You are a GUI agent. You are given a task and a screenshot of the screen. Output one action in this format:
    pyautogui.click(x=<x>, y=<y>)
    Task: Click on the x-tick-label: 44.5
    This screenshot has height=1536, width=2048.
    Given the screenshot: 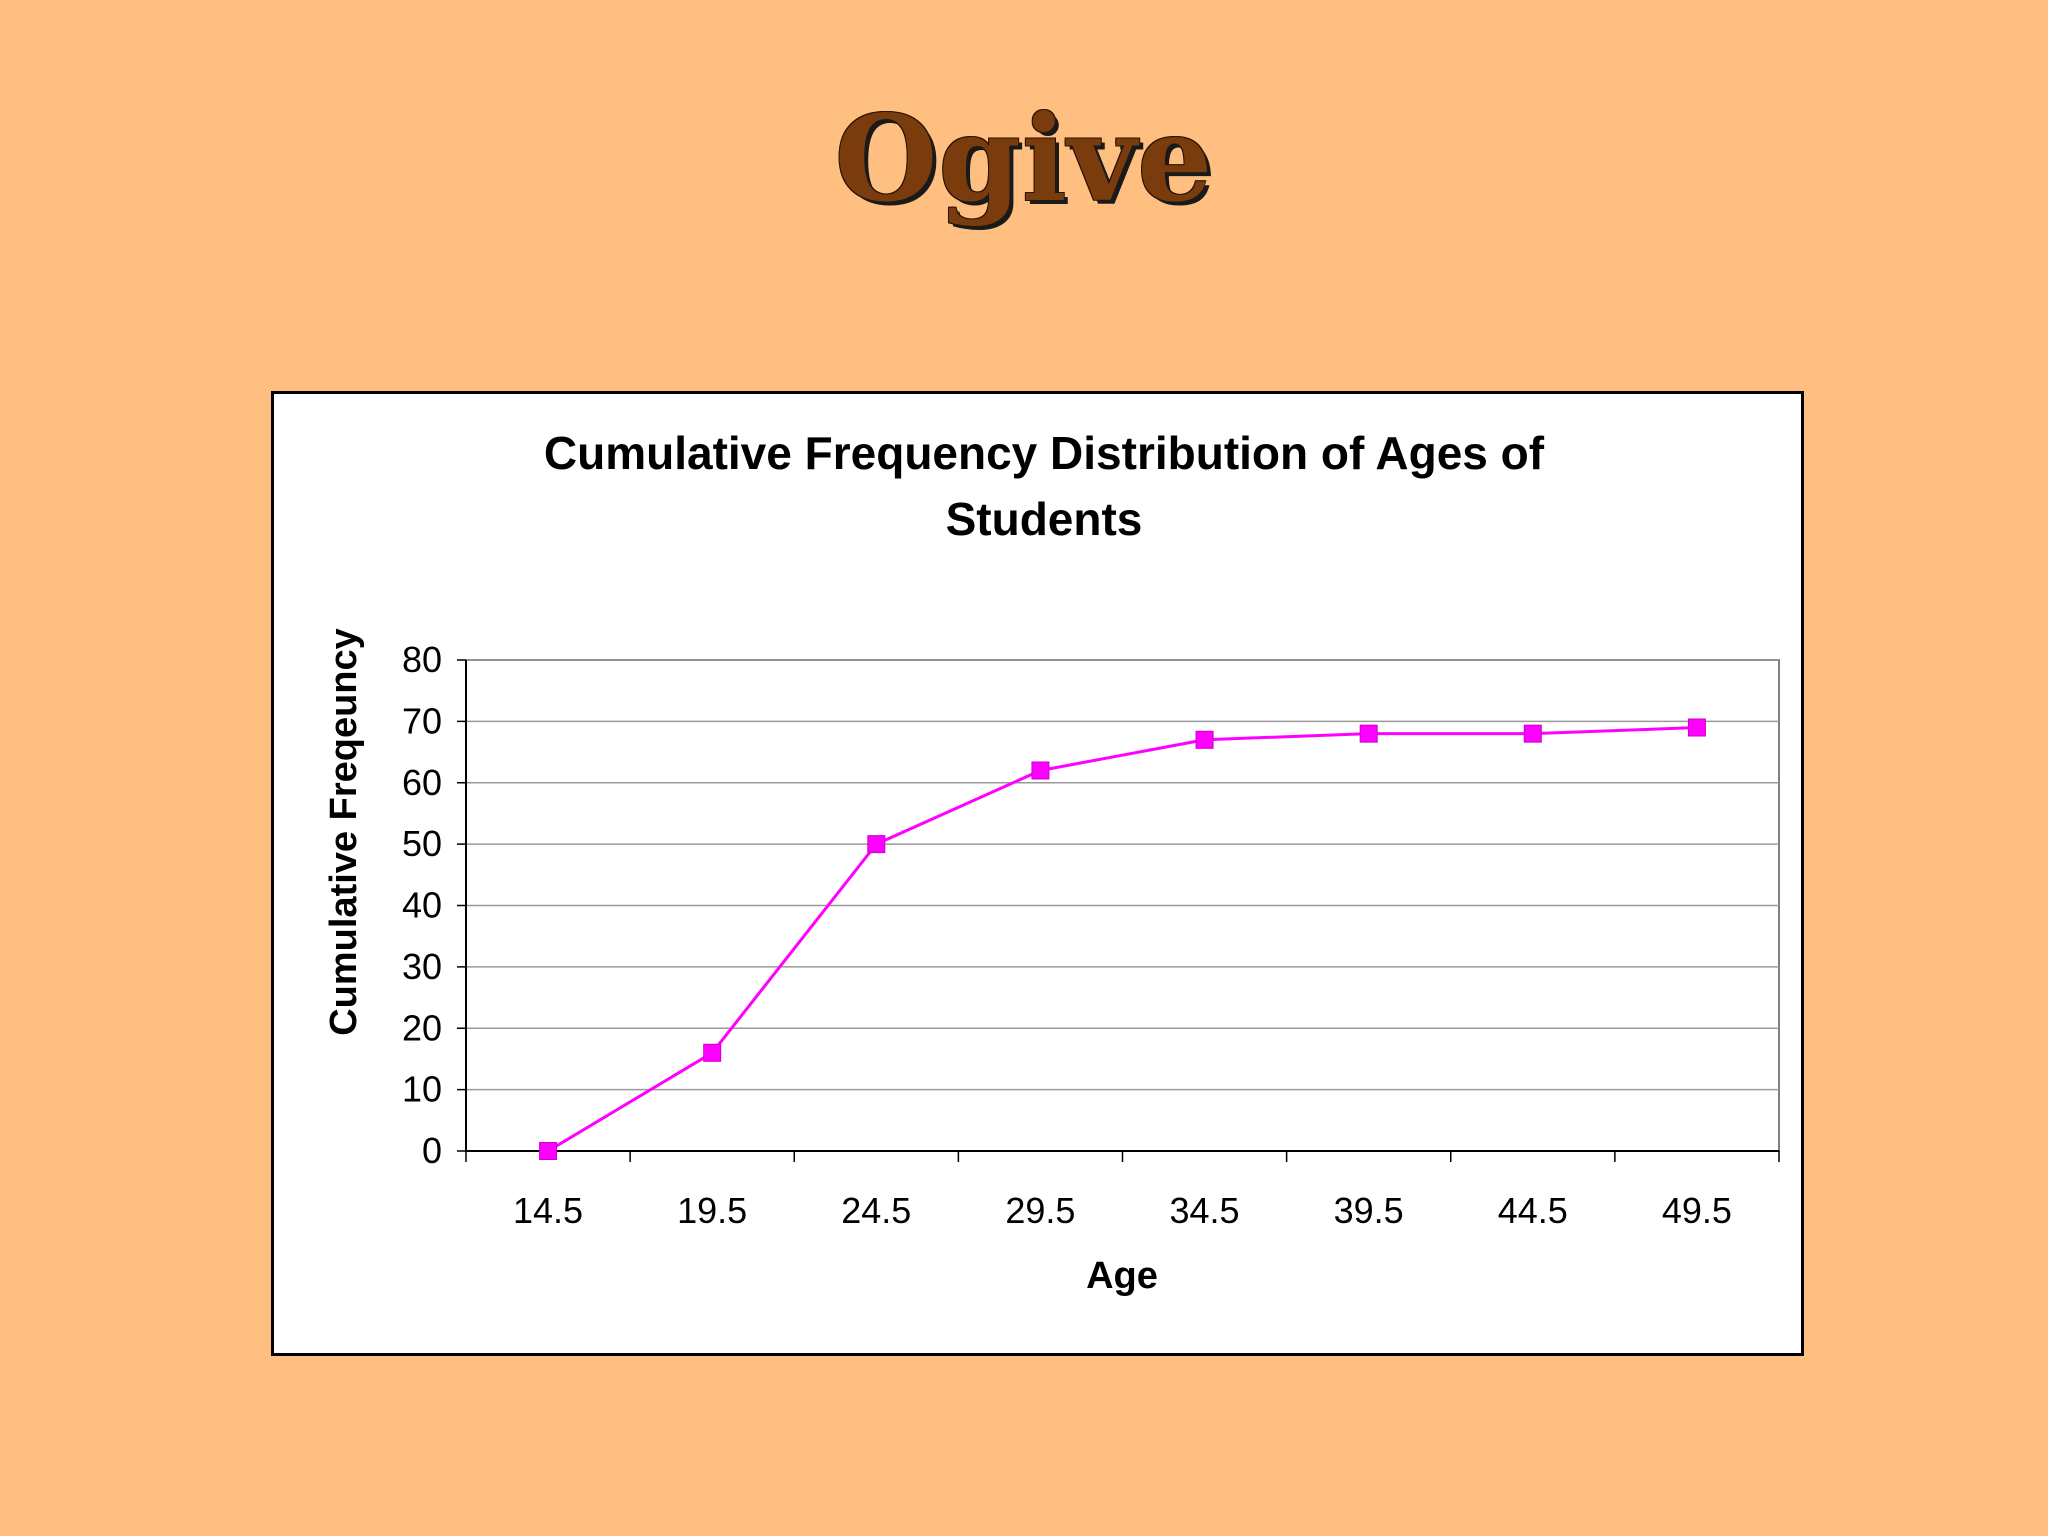 What is the action you would take?
    pyautogui.click(x=1533, y=1210)
    